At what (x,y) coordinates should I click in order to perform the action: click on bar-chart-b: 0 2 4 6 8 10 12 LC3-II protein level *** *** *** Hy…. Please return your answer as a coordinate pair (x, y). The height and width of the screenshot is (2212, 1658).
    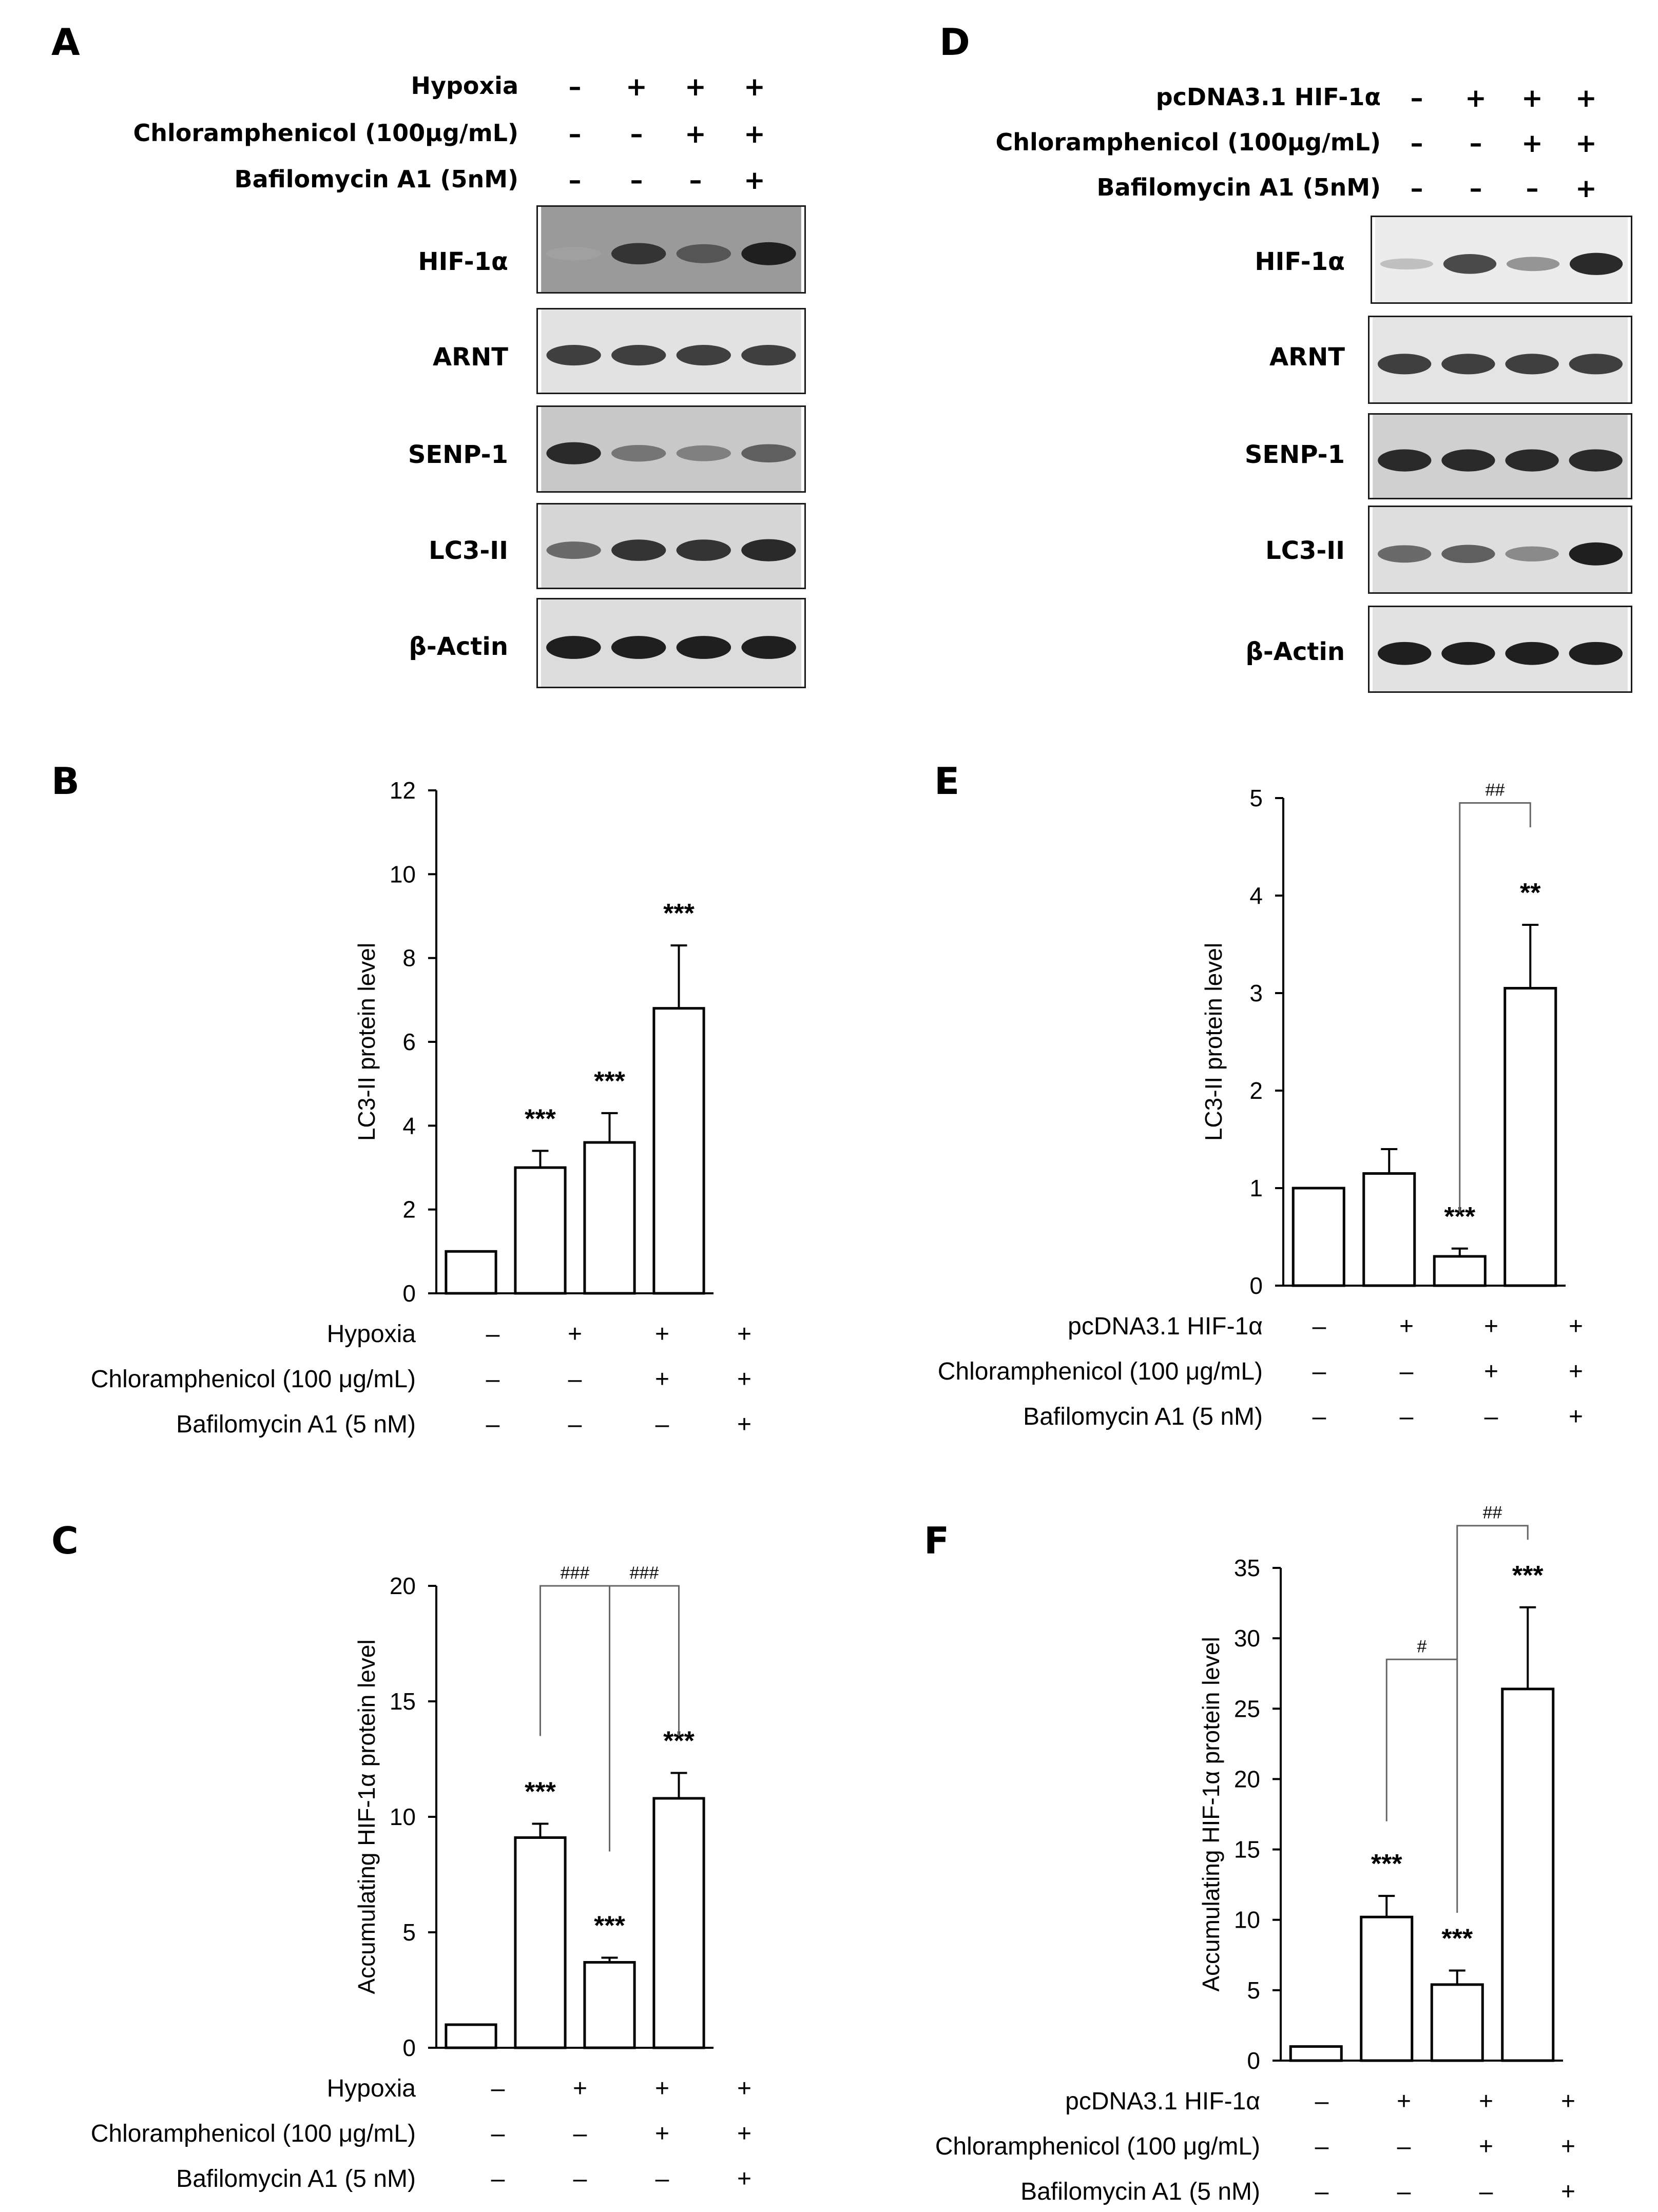
    Looking at the image, I should click on (421, 1107).